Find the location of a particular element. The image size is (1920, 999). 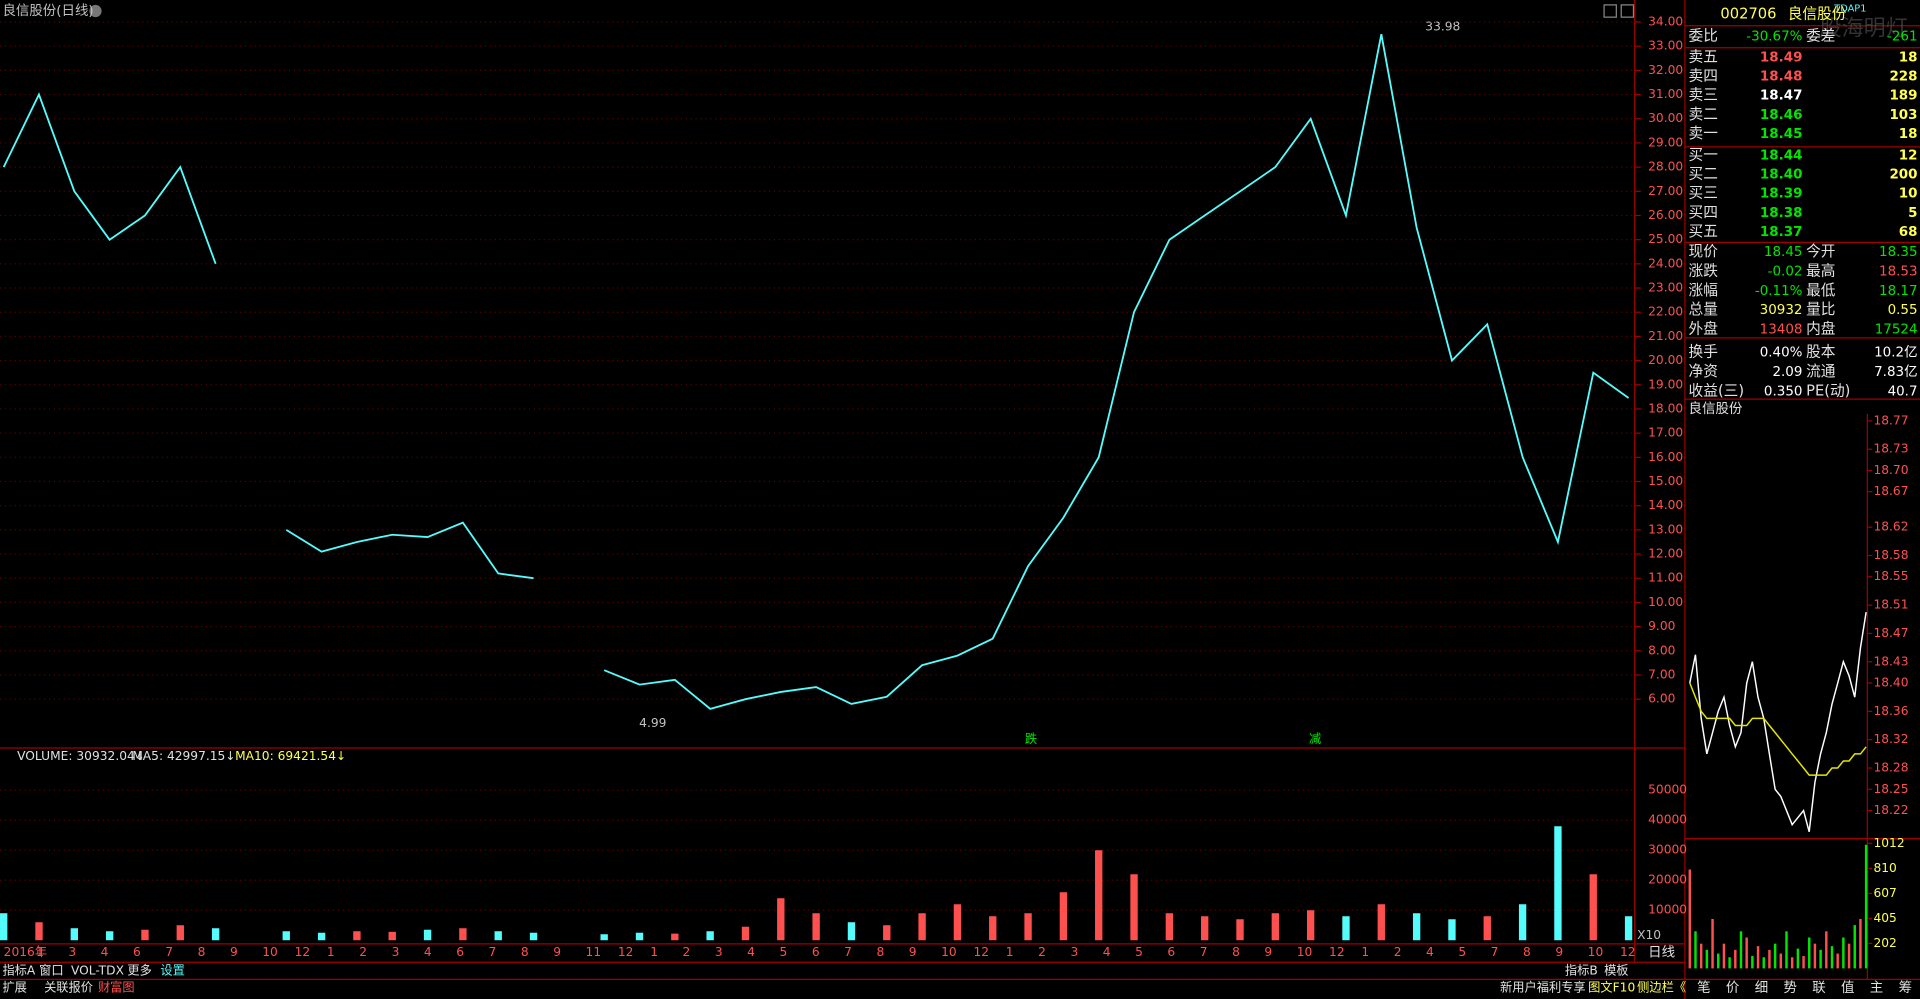

y-tick-label: 18.70 is located at coordinates (1890, 470).